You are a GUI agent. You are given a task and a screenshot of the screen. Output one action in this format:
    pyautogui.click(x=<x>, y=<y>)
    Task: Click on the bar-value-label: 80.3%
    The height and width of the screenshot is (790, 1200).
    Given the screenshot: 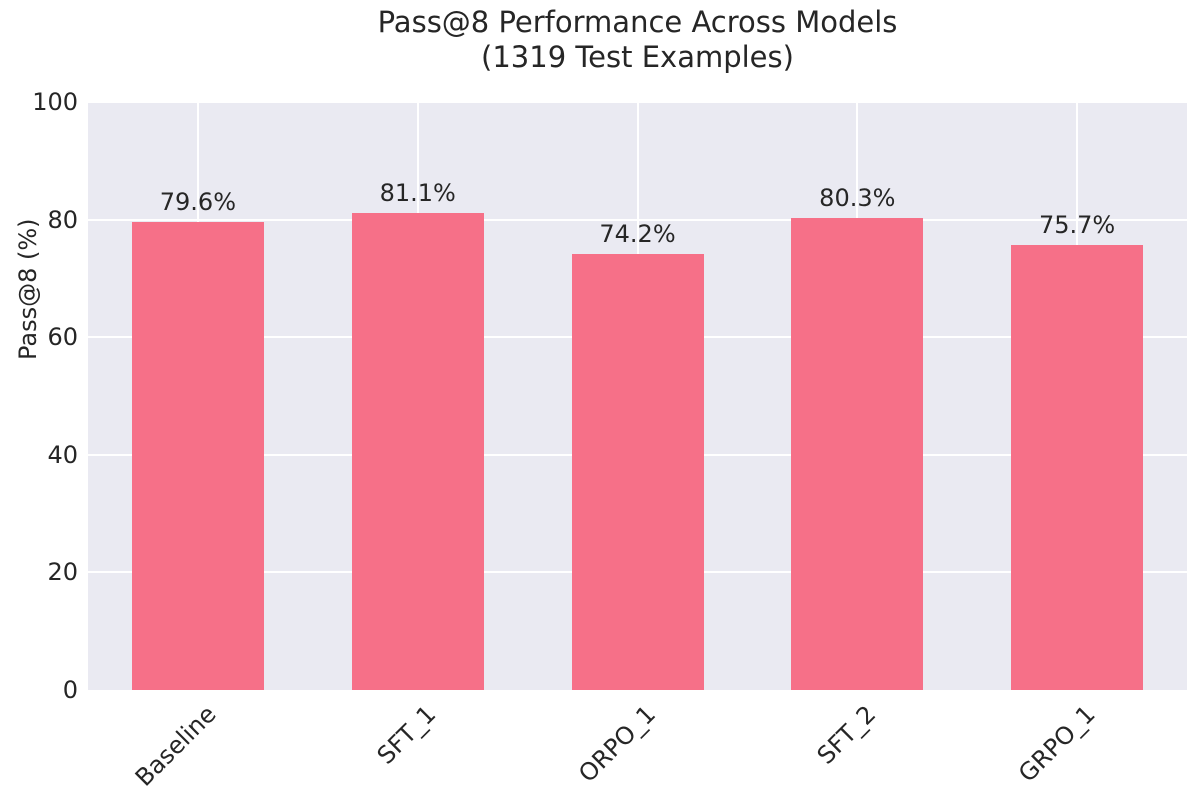 What is the action you would take?
    pyautogui.click(x=857, y=197)
    